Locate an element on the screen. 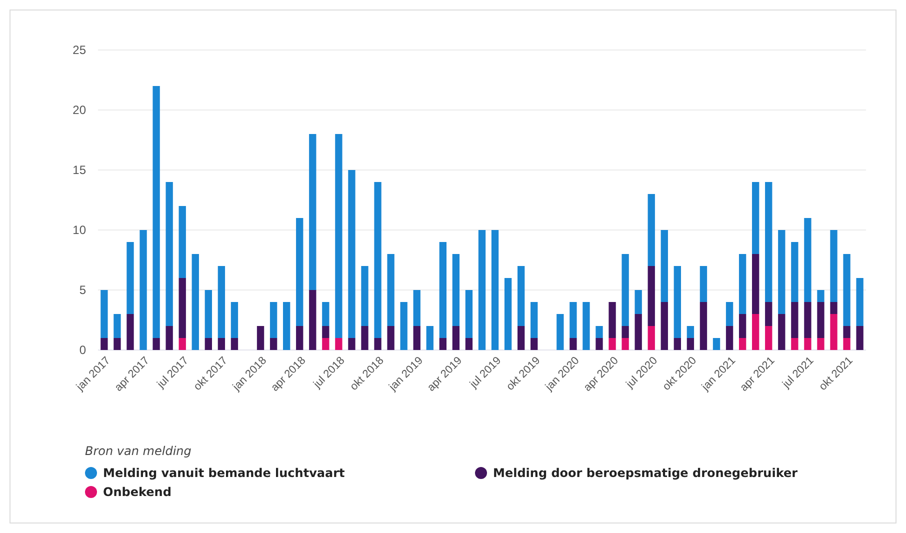  y-tick-label: 20 is located at coordinates (79, 109).